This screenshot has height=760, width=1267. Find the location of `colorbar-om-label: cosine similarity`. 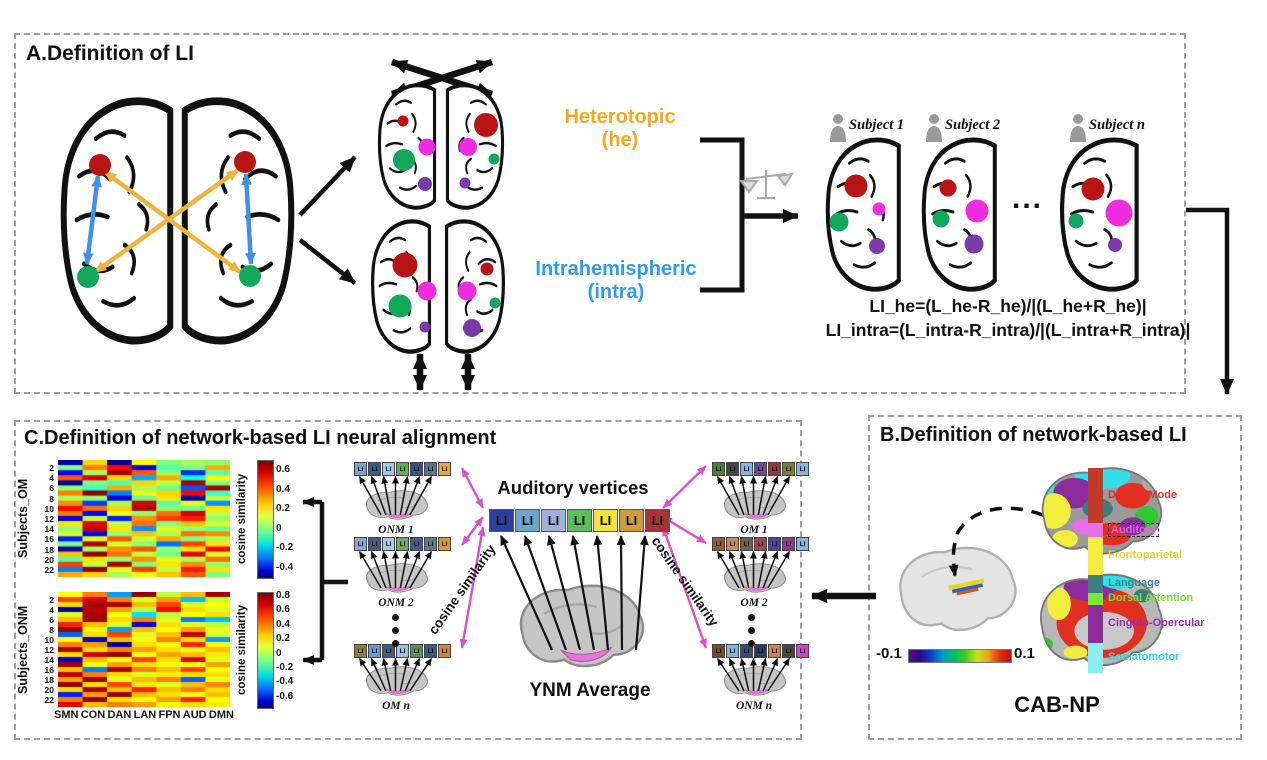

colorbar-om-label: cosine similarity is located at coordinates (242, 518).